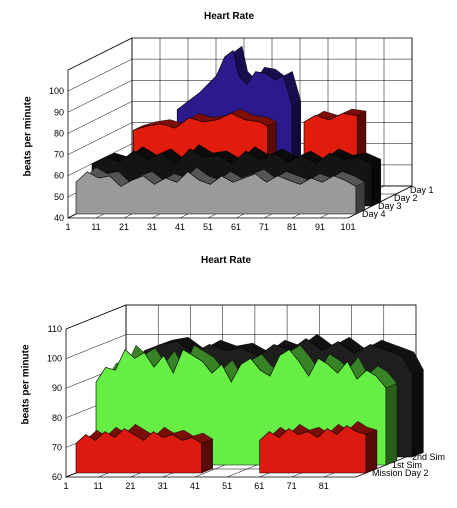 The height and width of the screenshot is (508, 457). I want to click on series-label: Day 4, so click(374, 214).